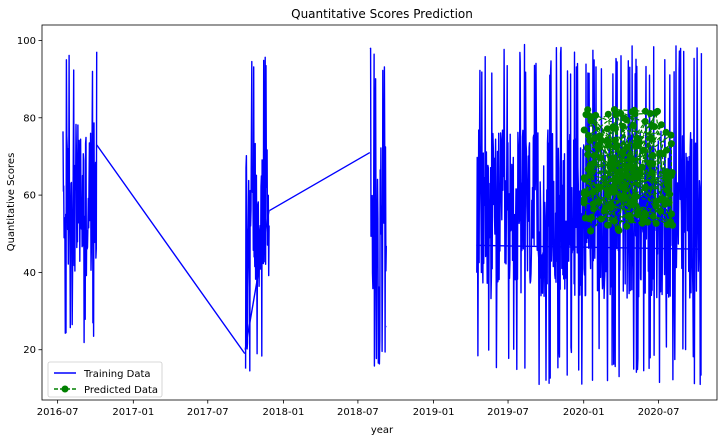  Describe the element at coordinates (434, 412) in the screenshot. I see `x-tick-label: 2019-01` at that location.